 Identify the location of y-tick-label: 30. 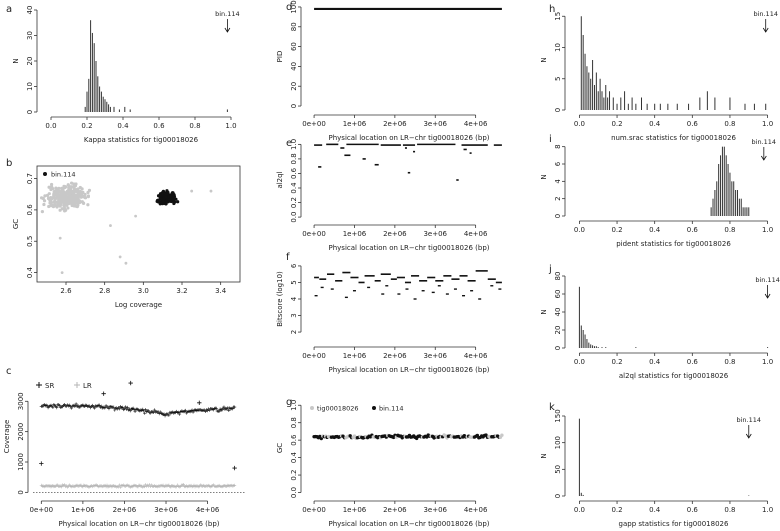
(30, 35).